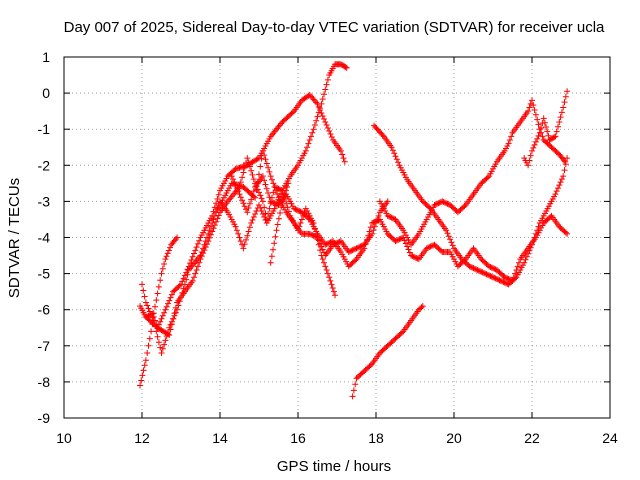  I want to click on x-tick-label: 20, so click(454, 438).